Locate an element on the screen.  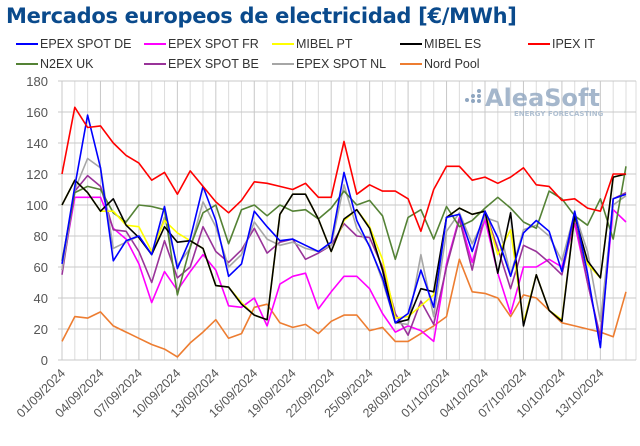
legend-label: EPEX SPOT NL is located at coordinates (341, 64).